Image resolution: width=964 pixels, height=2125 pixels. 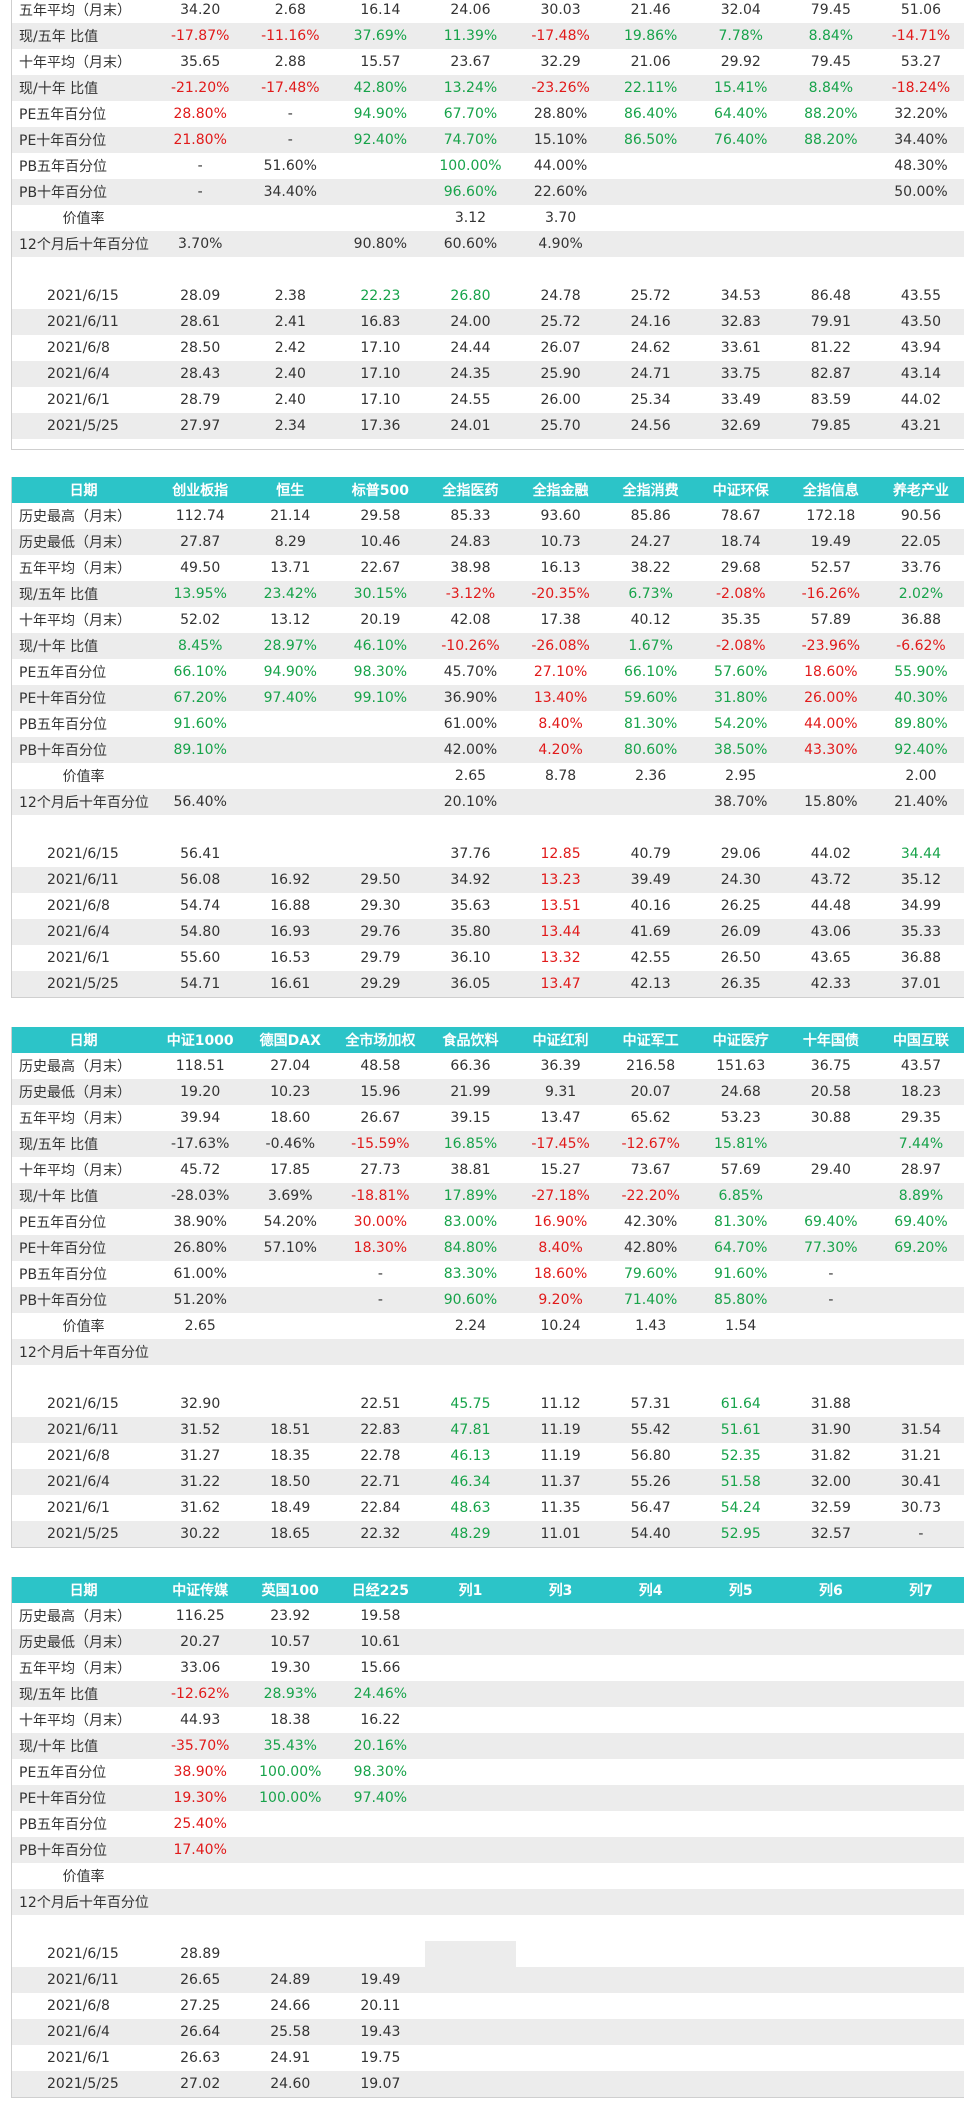 I want to click on column-header-date: 日期, so click(x=84, y=490).